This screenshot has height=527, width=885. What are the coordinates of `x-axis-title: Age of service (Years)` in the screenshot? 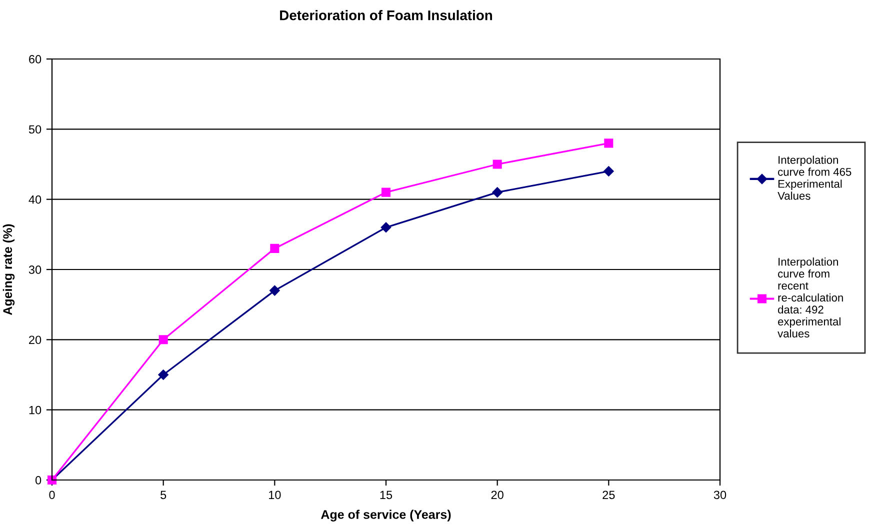 It's located at (386, 516).